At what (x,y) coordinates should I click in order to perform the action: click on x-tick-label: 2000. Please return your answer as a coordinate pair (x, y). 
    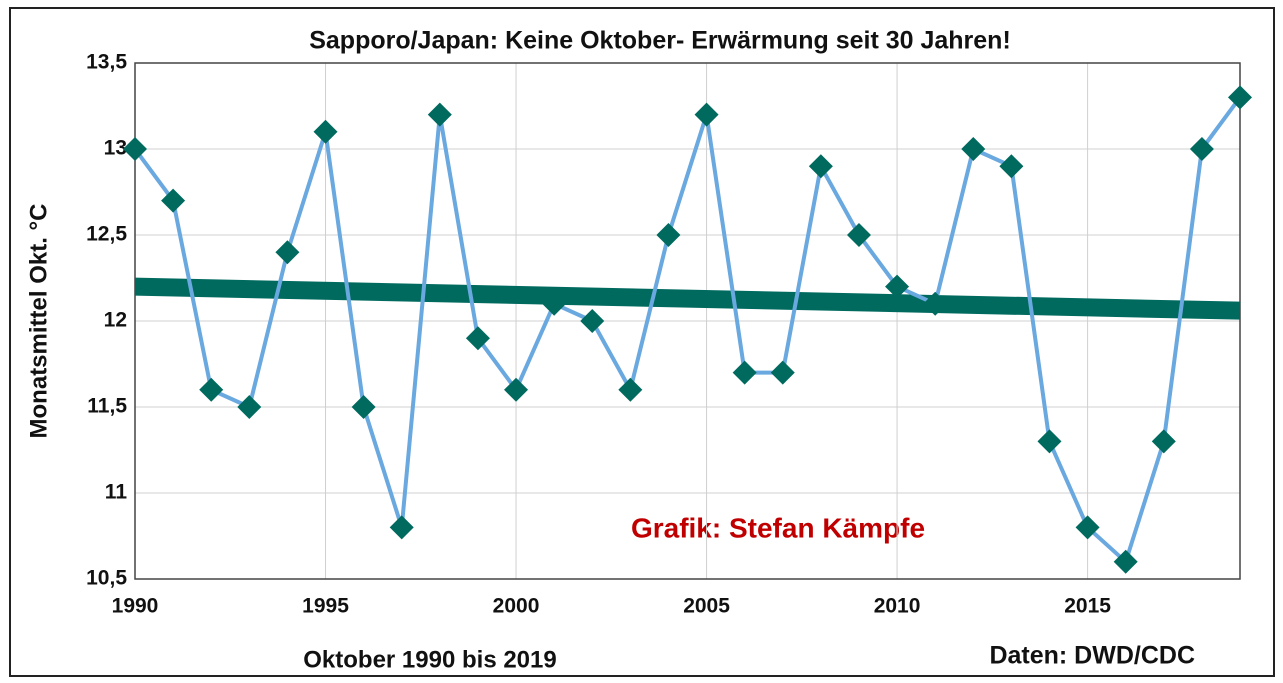
    Looking at the image, I should click on (516, 606).